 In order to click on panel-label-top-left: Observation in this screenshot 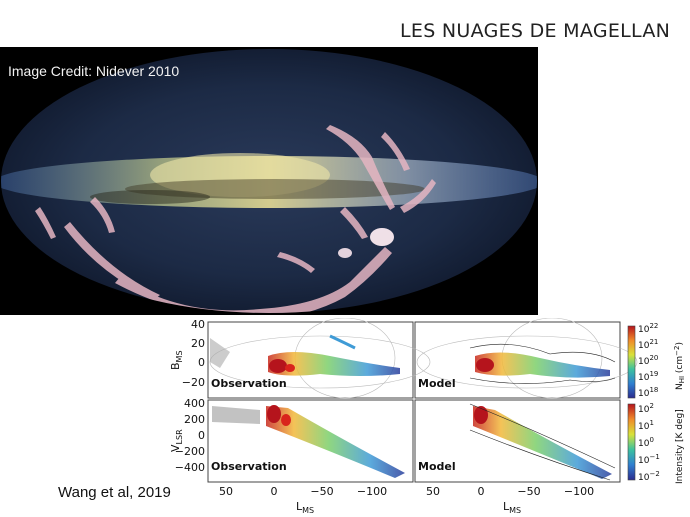, I will do `click(249, 383)`.